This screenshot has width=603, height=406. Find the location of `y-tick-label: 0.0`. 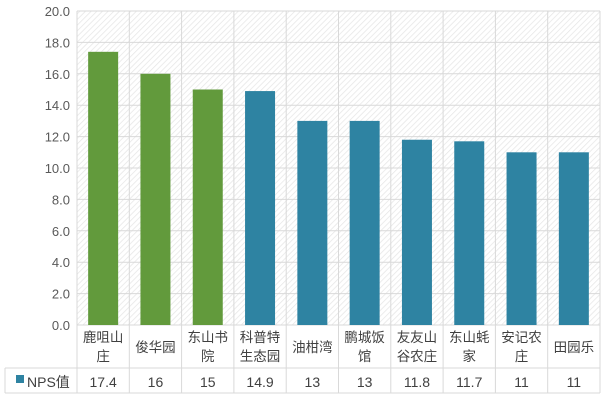

y-tick-label: 0.0 is located at coordinates (61, 325).